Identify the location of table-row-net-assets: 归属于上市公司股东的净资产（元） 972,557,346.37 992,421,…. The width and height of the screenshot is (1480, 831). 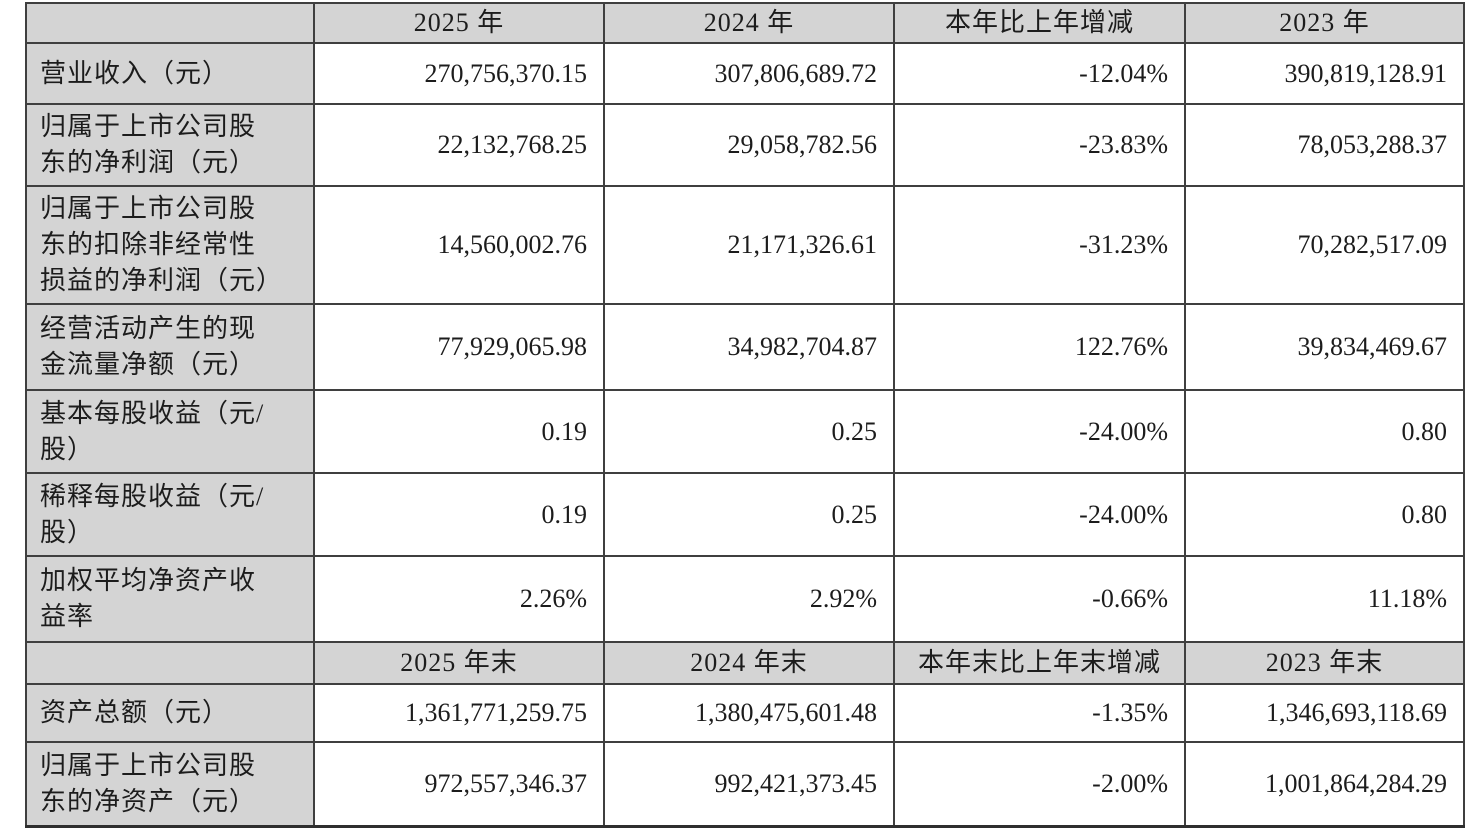
(745, 784).